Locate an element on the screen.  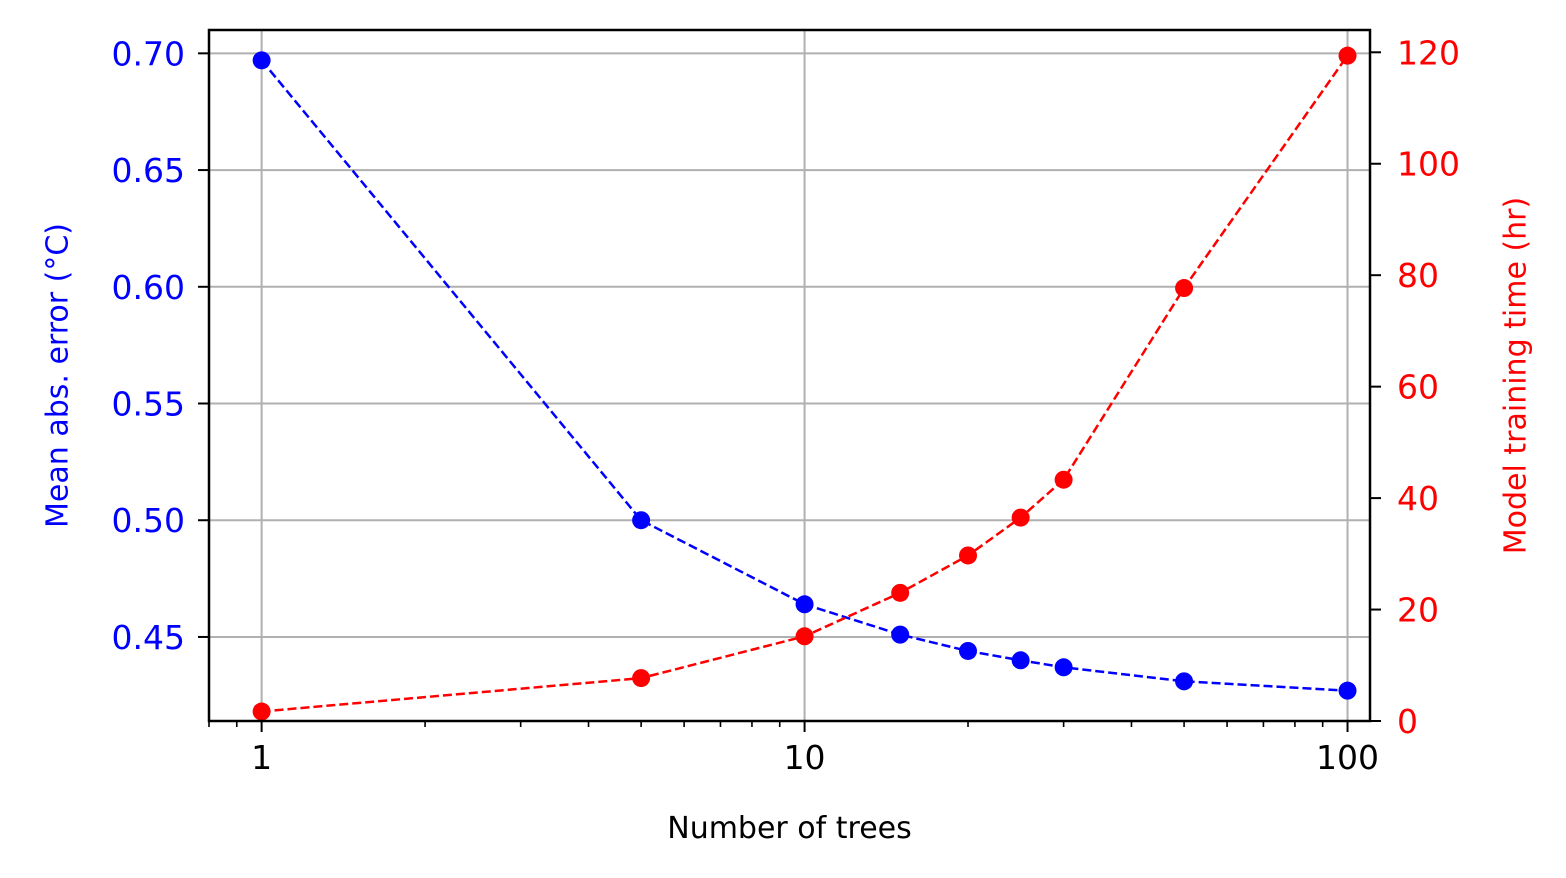
y-left-tick-label: 0.60 is located at coordinates (148, 287).